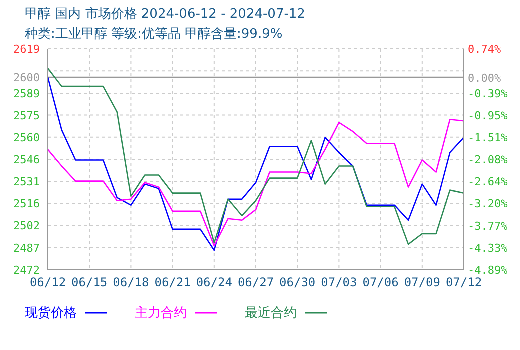 Image resolution: width=520 pixels, height=350 pixels. Describe the element at coordinates (464, 283) in the screenshot. I see `x-tick-label: 07/12` at that location.